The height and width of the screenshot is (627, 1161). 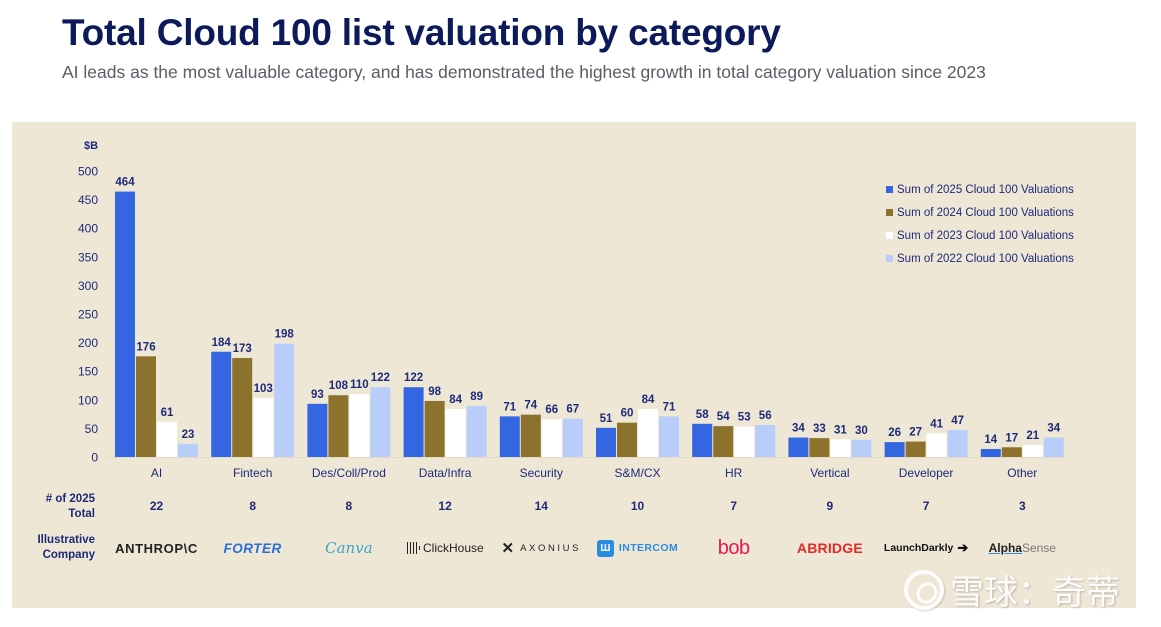 I want to click on data-label: 93, so click(x=317, y=395).